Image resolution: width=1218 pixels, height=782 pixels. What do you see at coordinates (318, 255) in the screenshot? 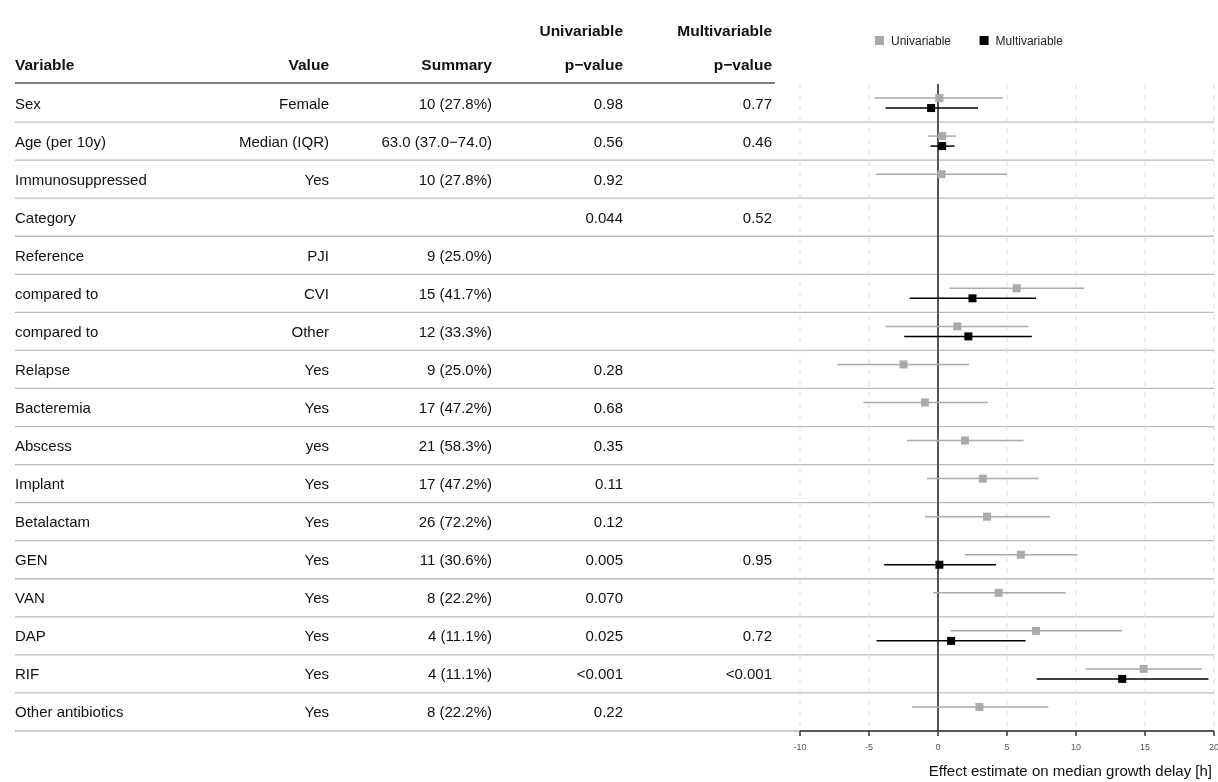
I see `text: PJI` at bounding box center [318, 255].